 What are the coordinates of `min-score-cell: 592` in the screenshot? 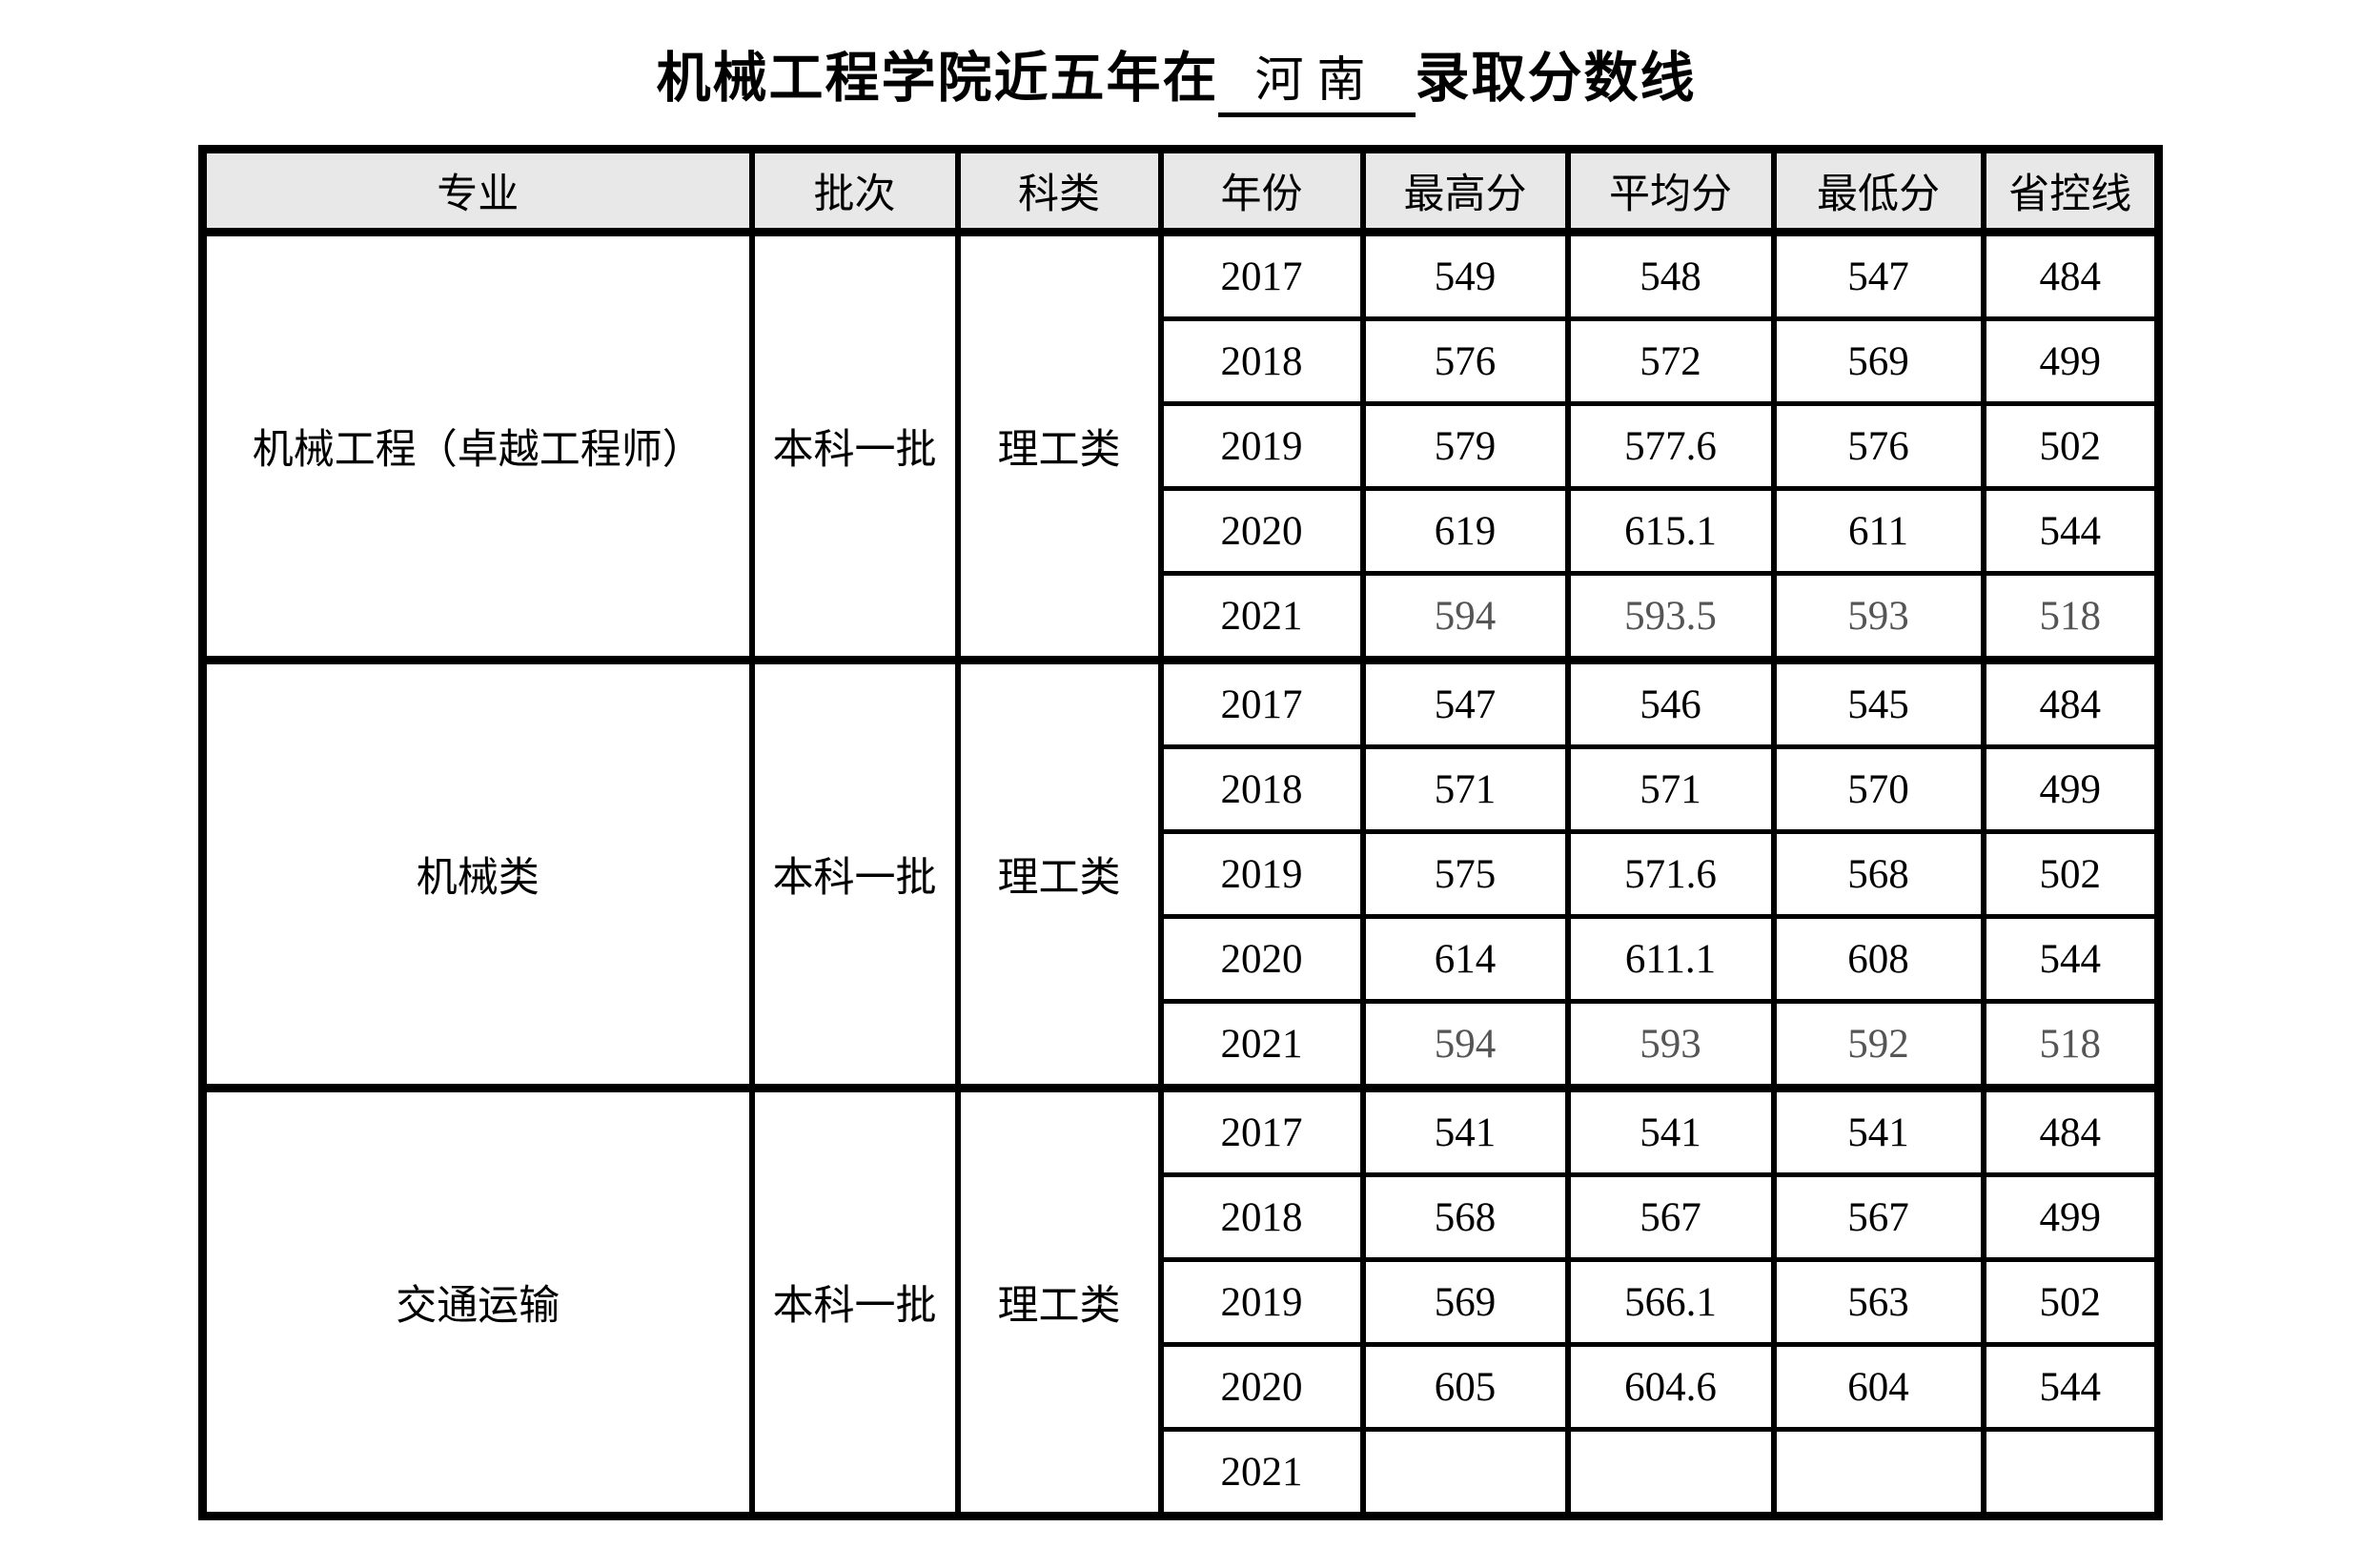 It's located at (1878, 1044).